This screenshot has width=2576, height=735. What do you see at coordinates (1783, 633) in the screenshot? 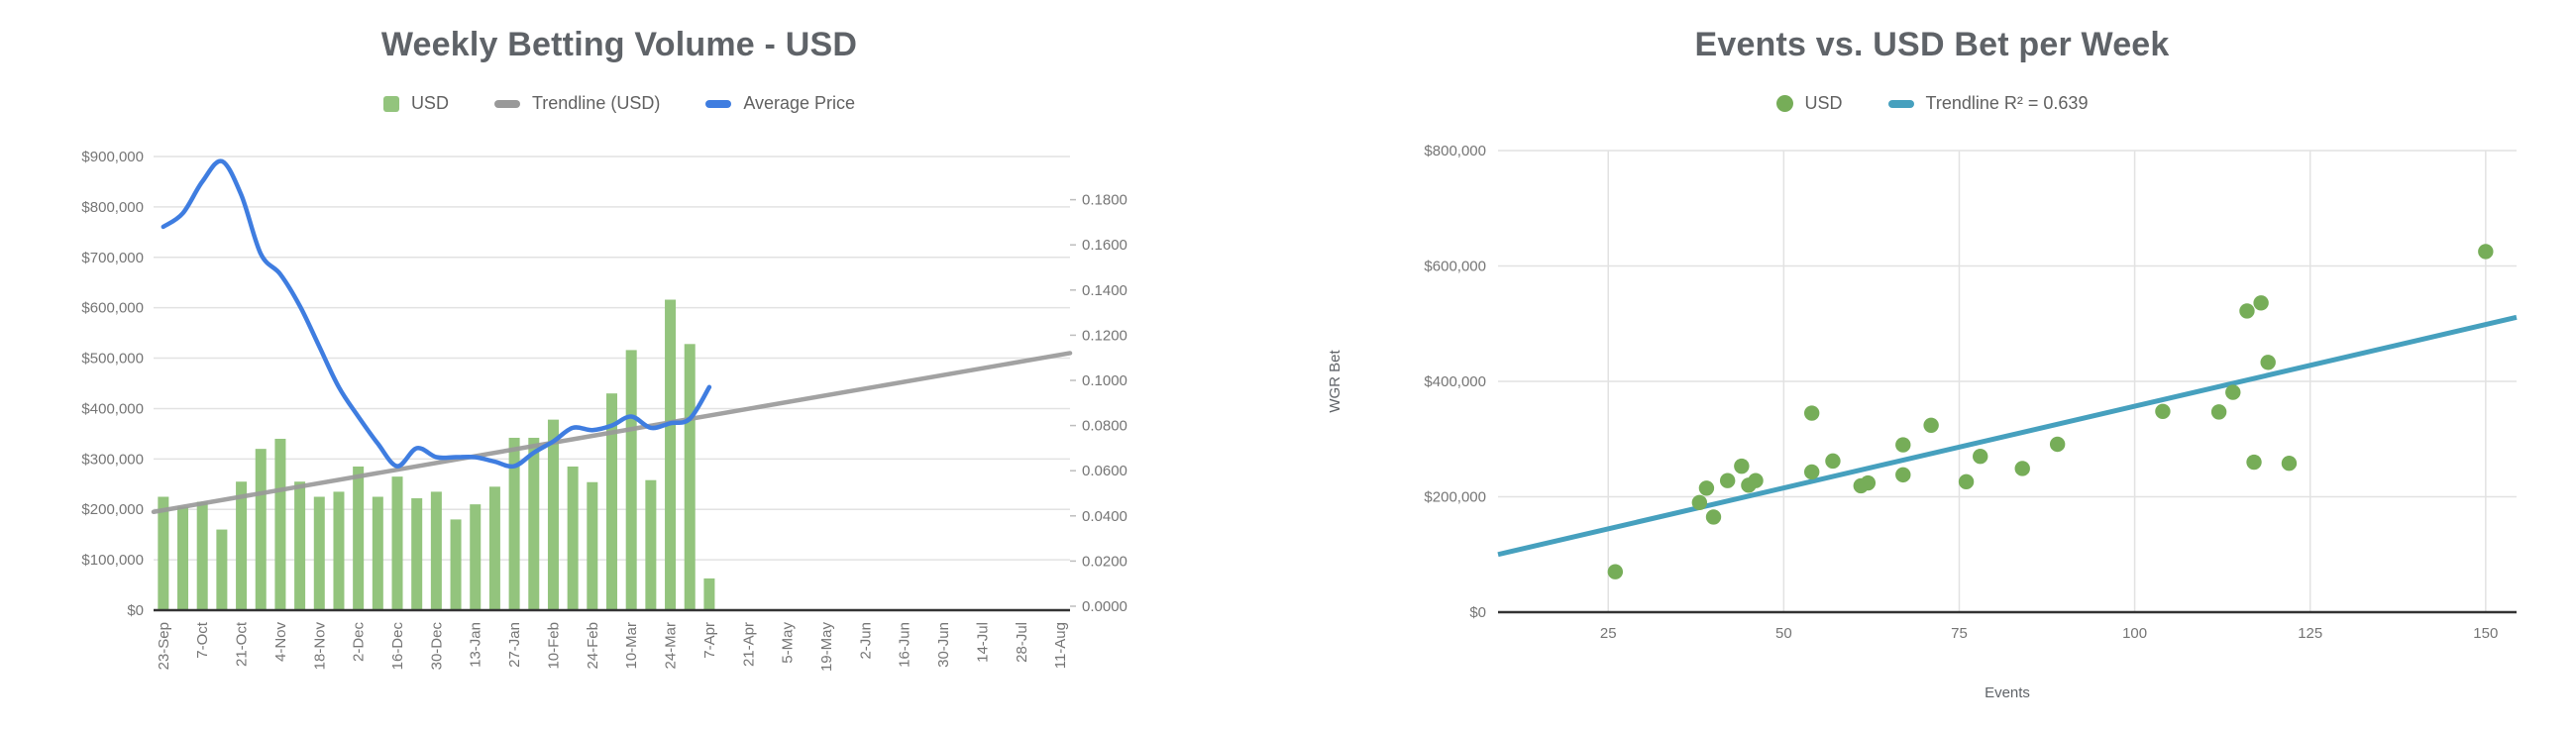
I see `x-axis-tick-label: 50` at bounding box center [1783, 633].